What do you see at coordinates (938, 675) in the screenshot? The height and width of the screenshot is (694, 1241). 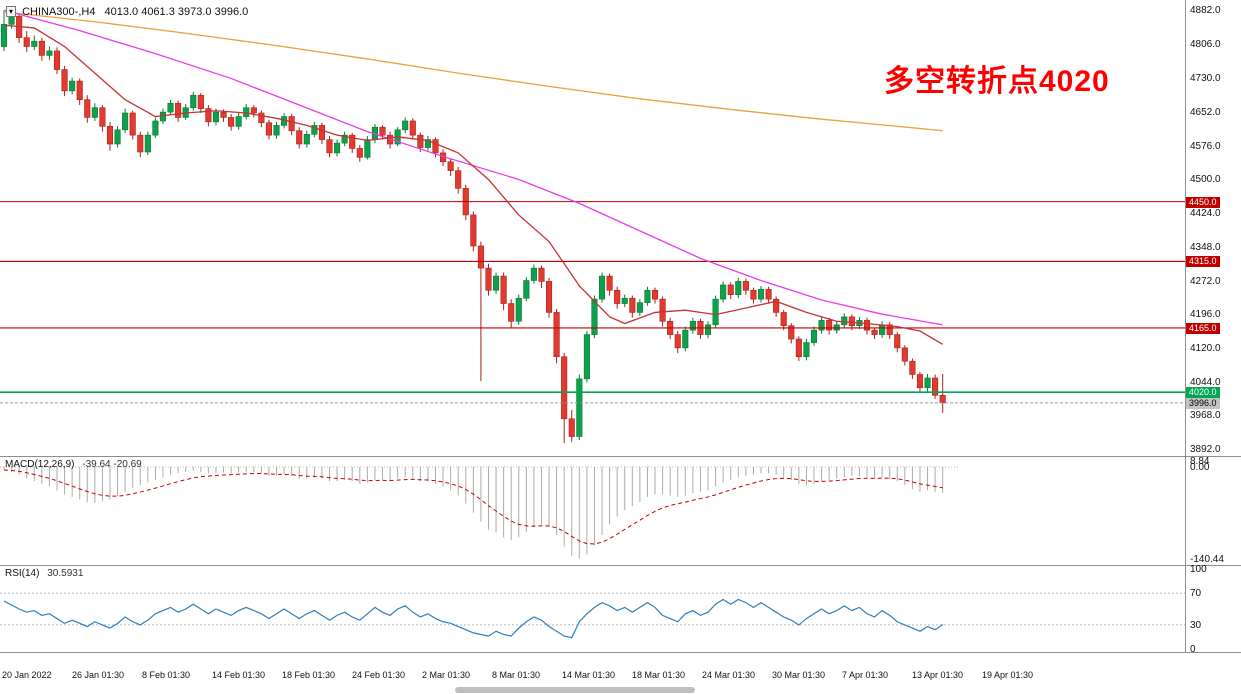 I see `time-axis-label: 13 Apr 01:30` at bounding box center [938, 675].